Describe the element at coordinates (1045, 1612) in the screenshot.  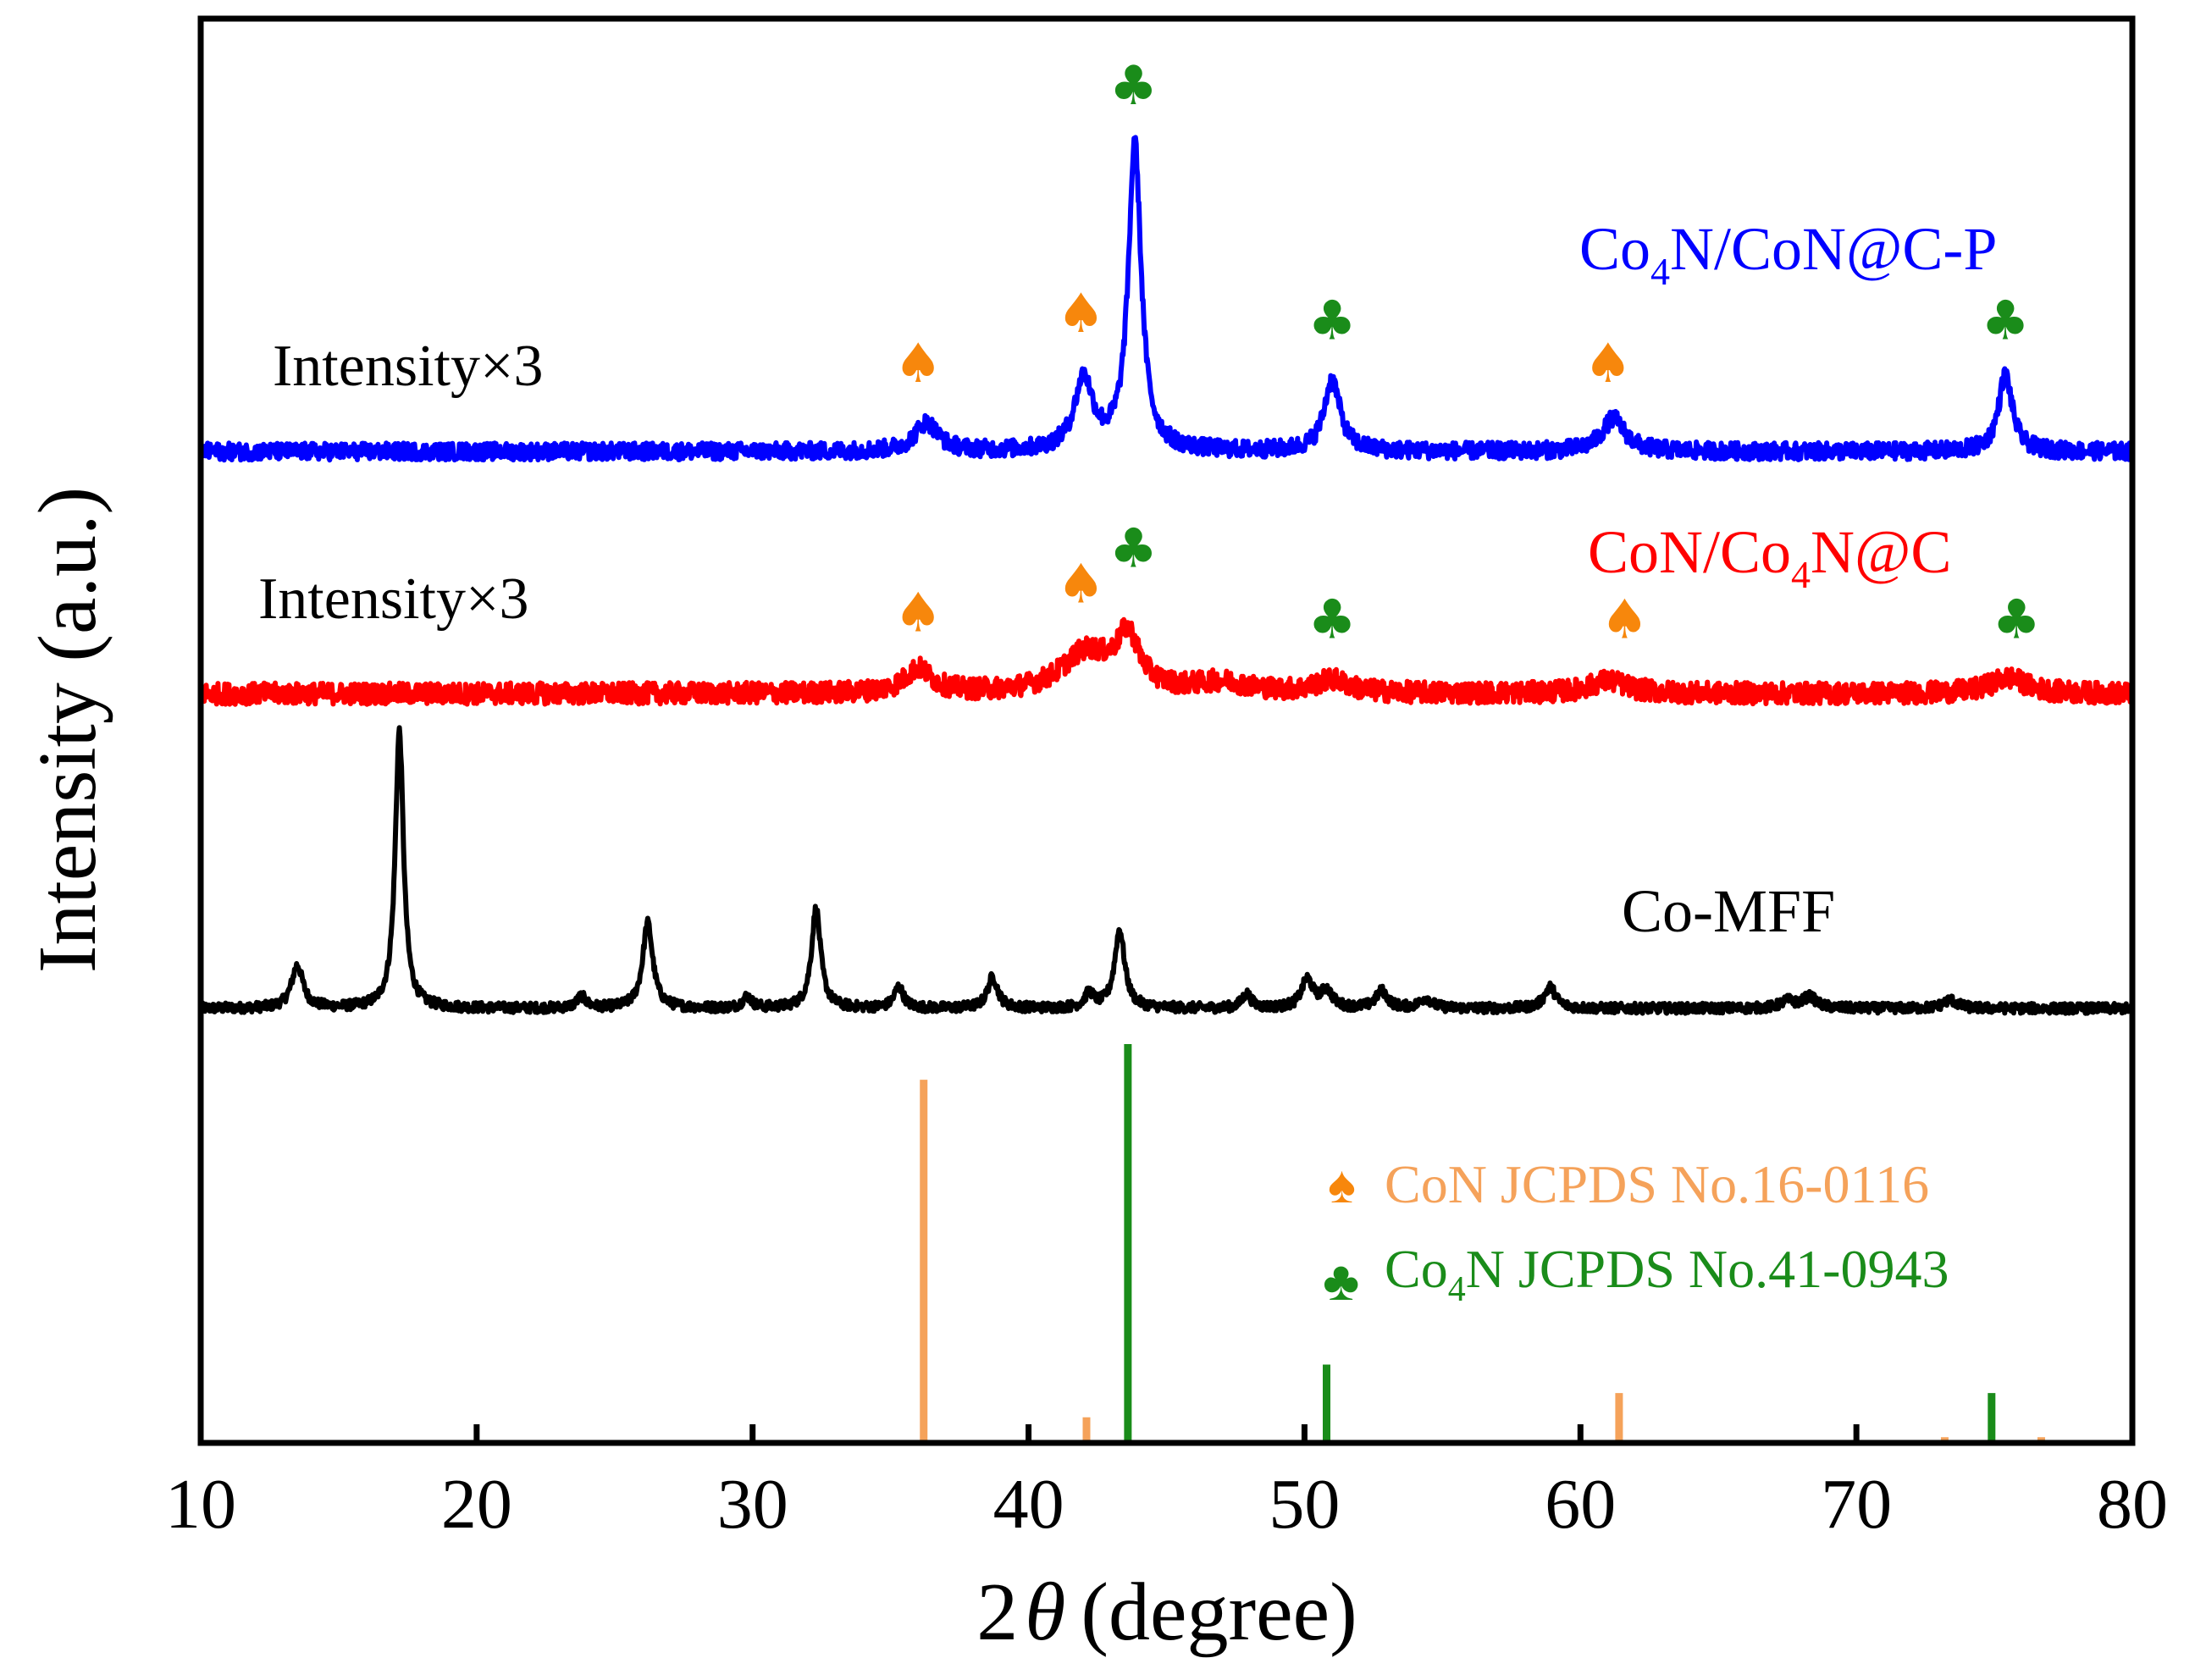
I see `x-axis-title-theta: θ` at that location.